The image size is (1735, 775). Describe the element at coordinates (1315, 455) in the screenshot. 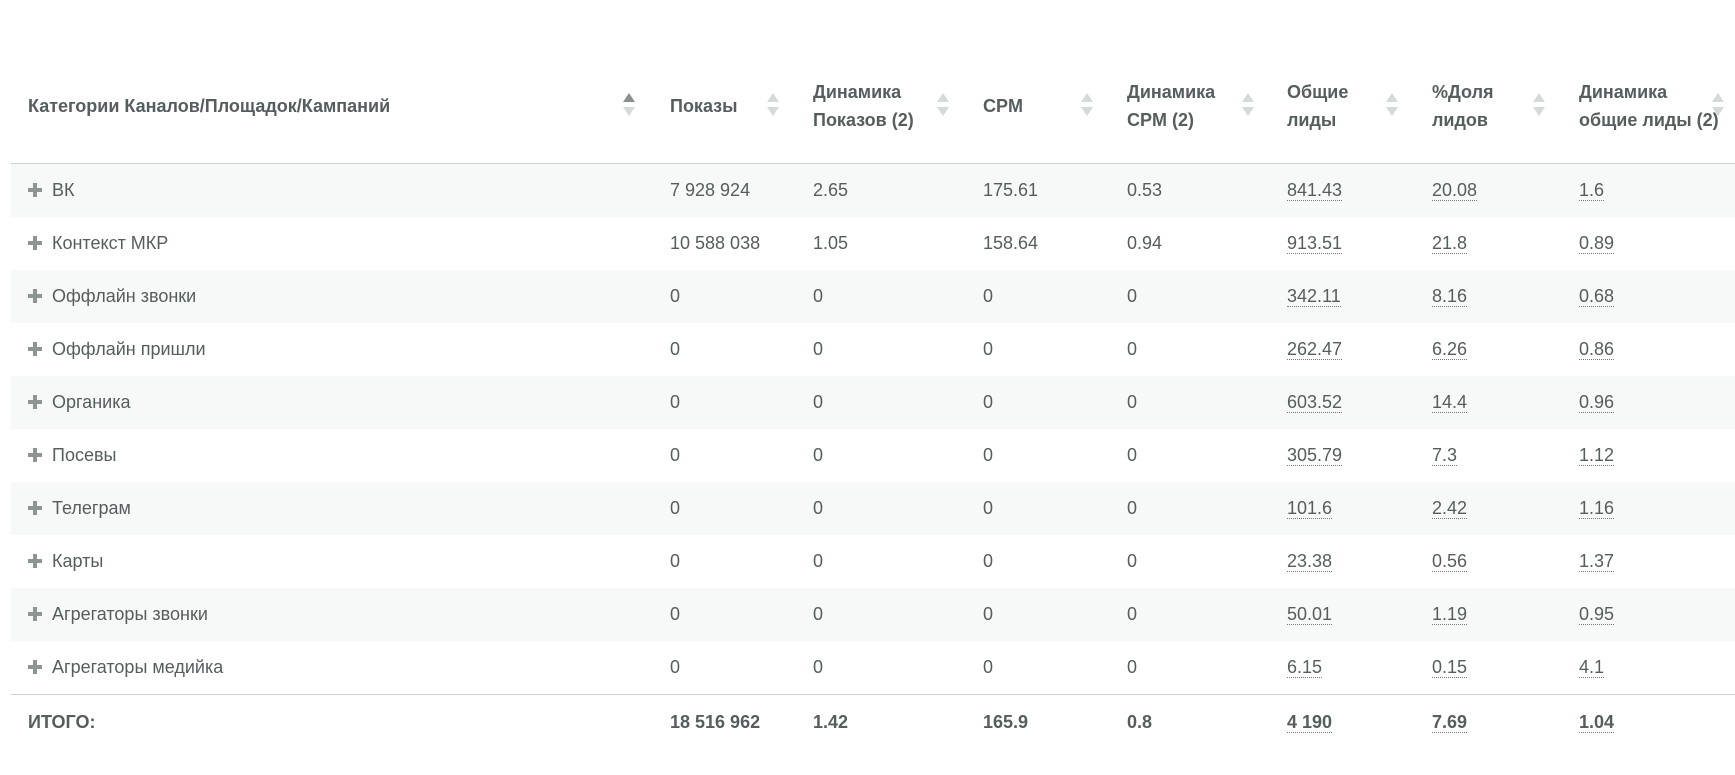

I see `cell-value: 305.79` at that location.